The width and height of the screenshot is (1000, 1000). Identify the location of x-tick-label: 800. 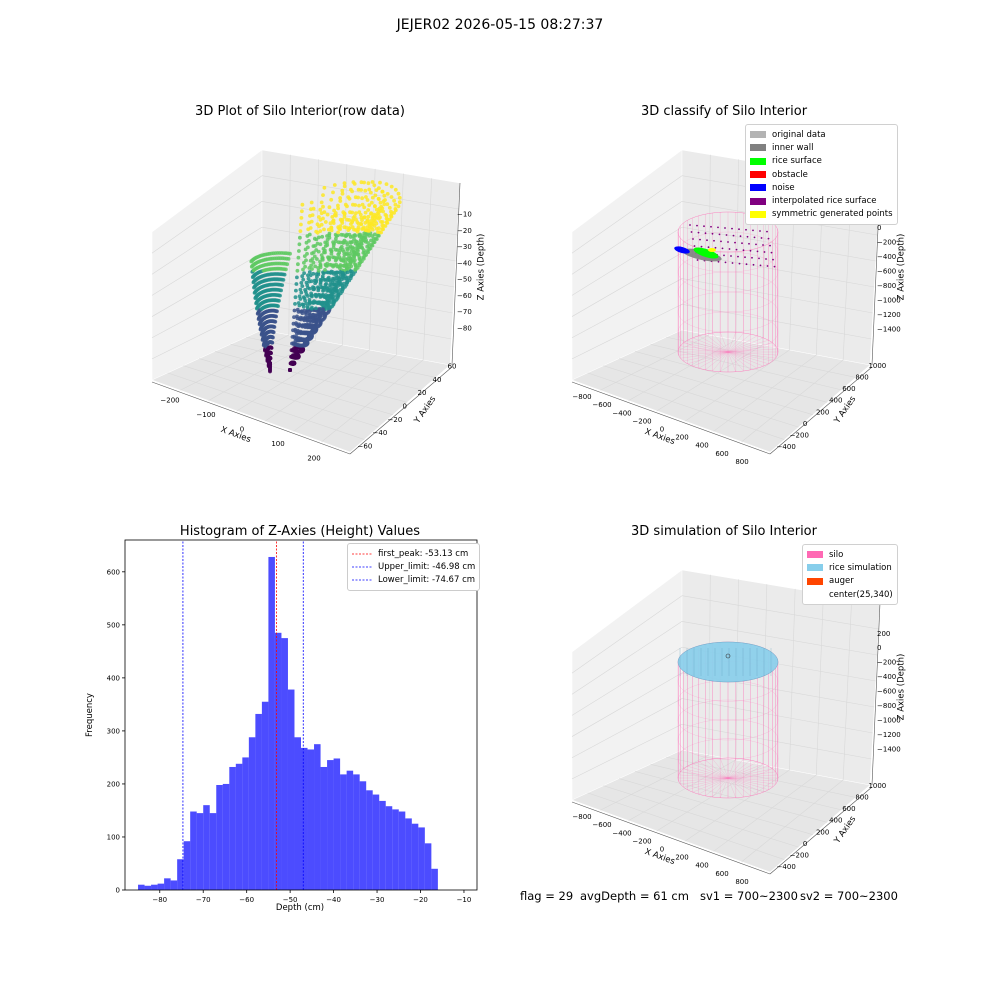
(741, 882).